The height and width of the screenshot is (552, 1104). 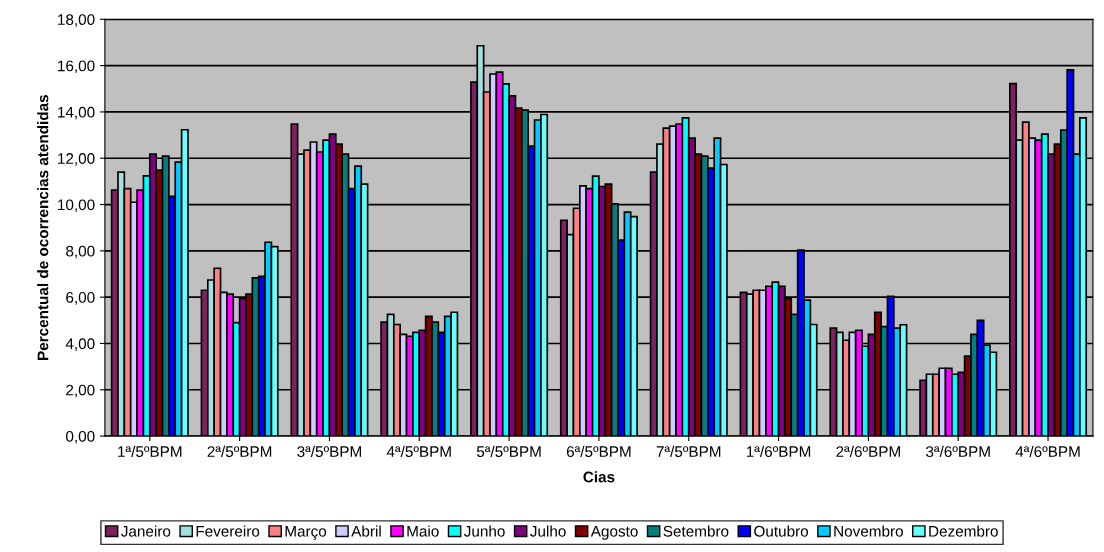 I want to click on x-tick-label: 2ª/6ºBPM, so click(x=868, y=451).